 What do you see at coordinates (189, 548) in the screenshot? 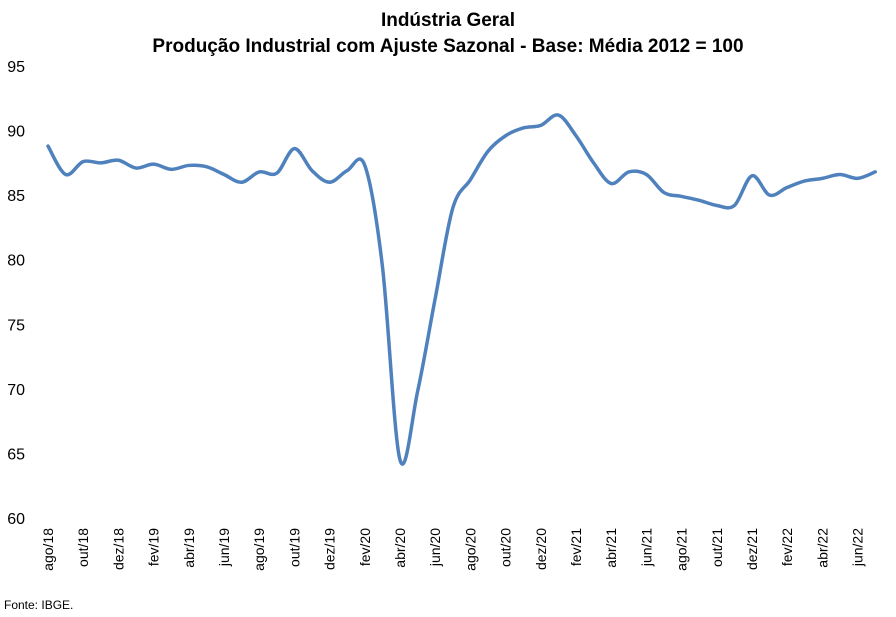
I see `x-tick-label: abr/19` at bounding box center [189, 548].